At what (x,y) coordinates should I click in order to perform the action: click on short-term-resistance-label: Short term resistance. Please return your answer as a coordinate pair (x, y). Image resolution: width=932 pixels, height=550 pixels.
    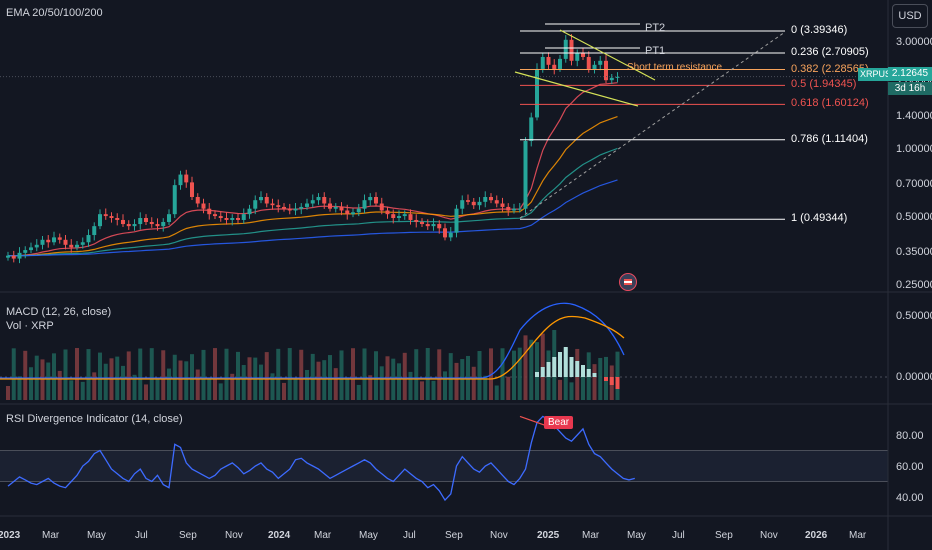
    Looking at the image, I should click on (675, 67).